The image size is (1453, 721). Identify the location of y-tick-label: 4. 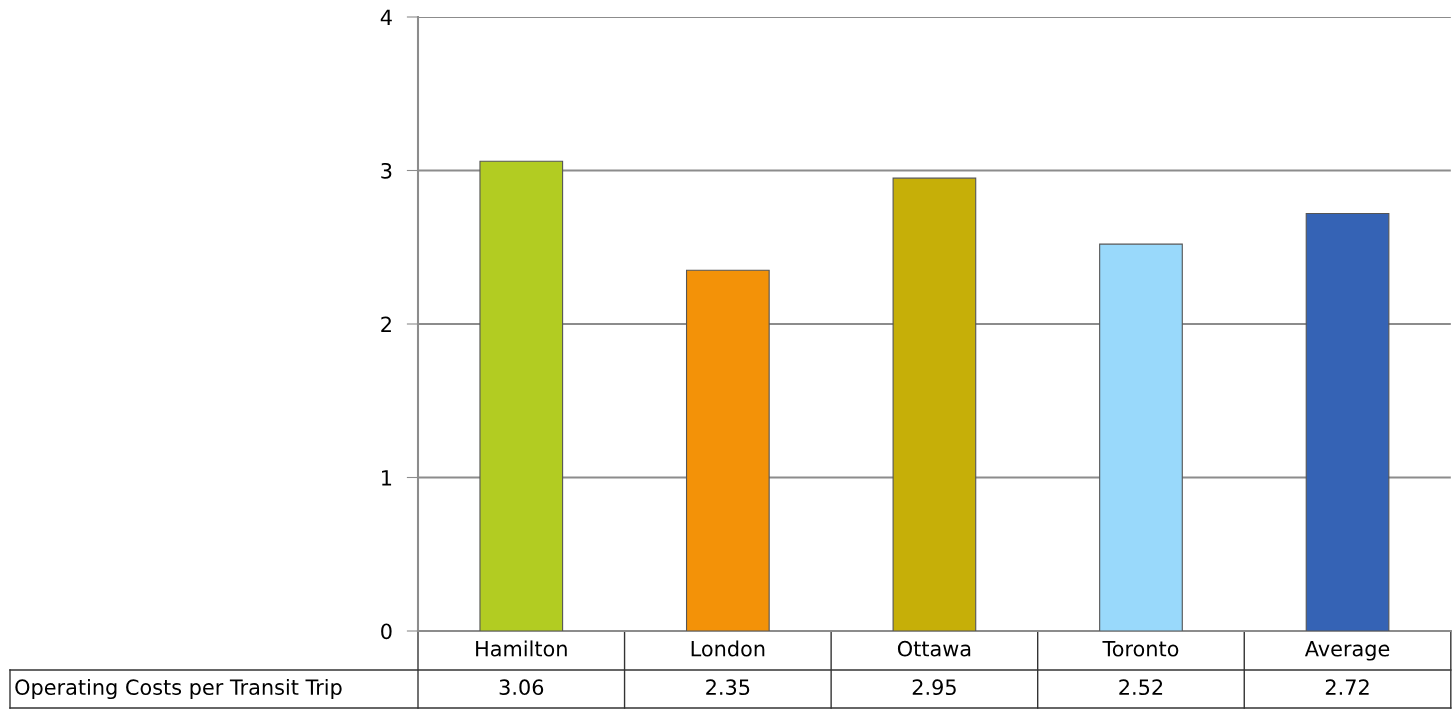
(386, 17).